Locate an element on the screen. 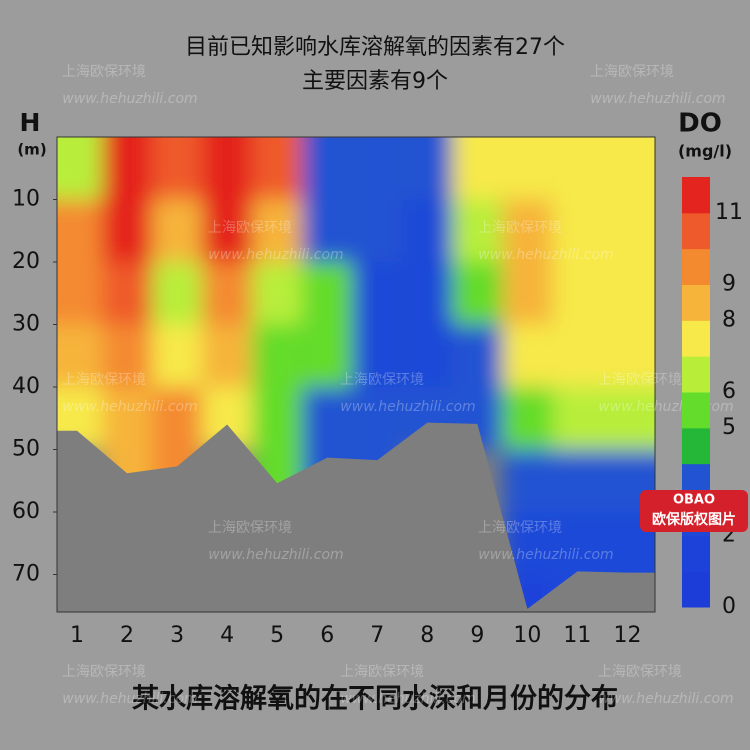  x-tick-label: 5 is located at coordinates (277, 635).